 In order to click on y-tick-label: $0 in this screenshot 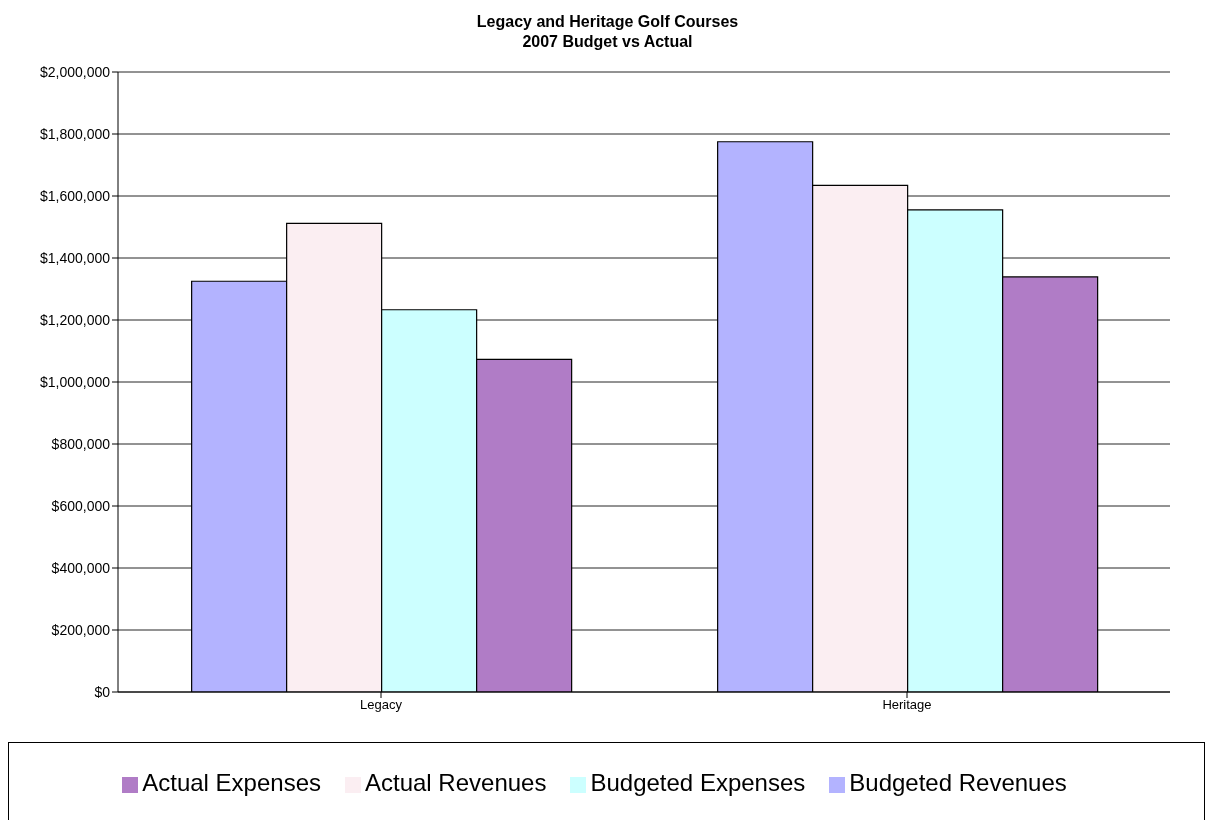, I will do `click(102, 691)`.